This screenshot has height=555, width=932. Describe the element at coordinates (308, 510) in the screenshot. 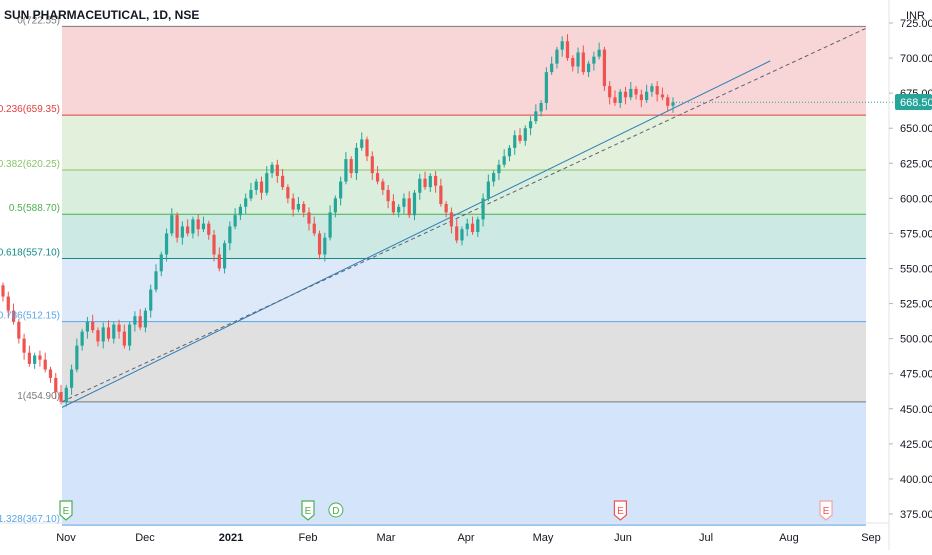

I see `event-marker-earnings-past: E` at that location.